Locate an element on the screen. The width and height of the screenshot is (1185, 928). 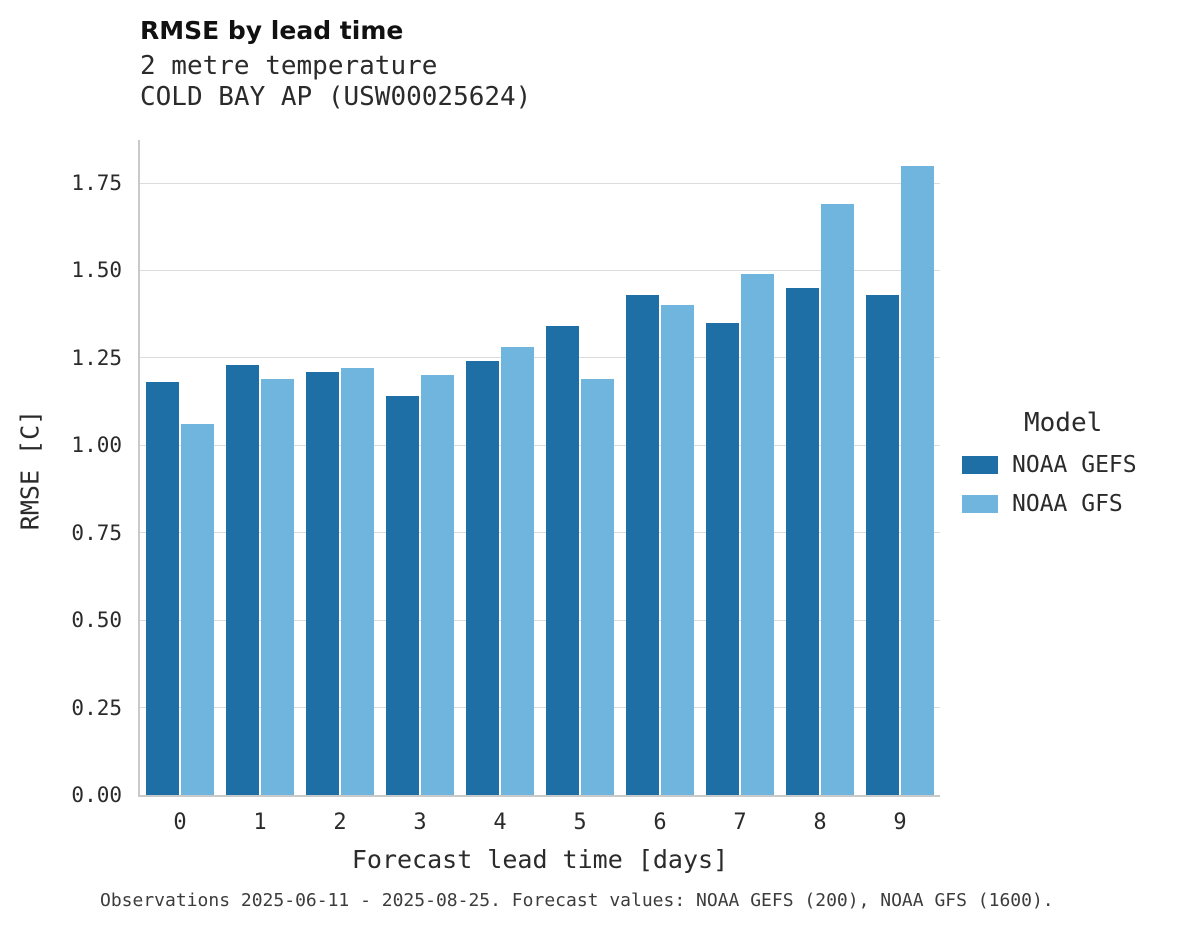
x-axis-label: Forecast lead time [days] is located at coordinates (540, 859).